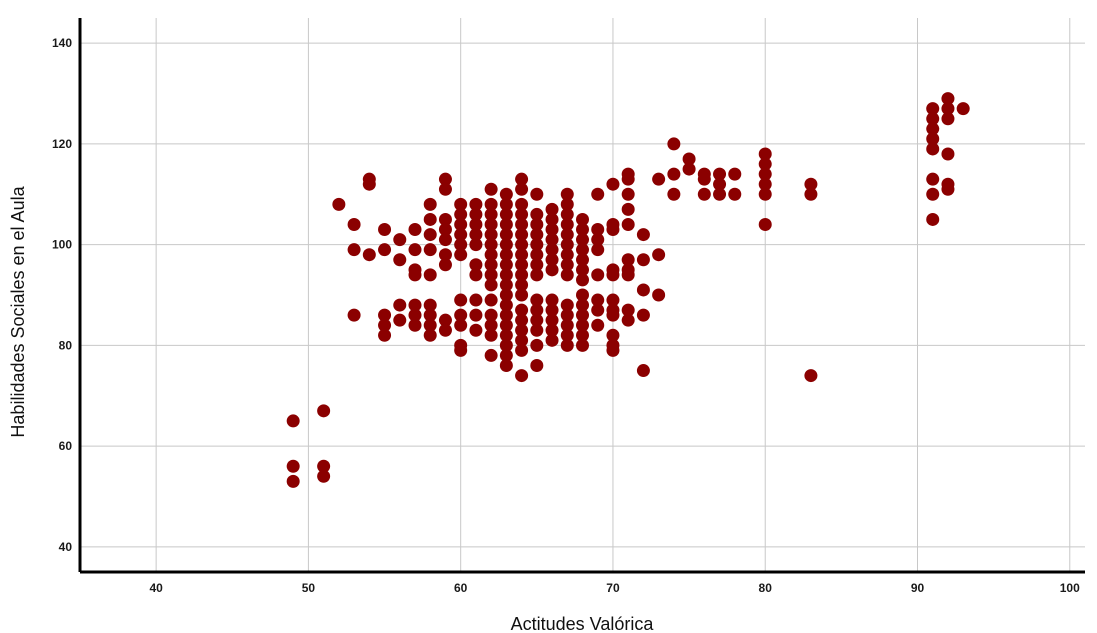  What do you see at coordinates (62, 245) in the screenshot?
I see `y-tick-label: 100` at bounding box center [62, 245].